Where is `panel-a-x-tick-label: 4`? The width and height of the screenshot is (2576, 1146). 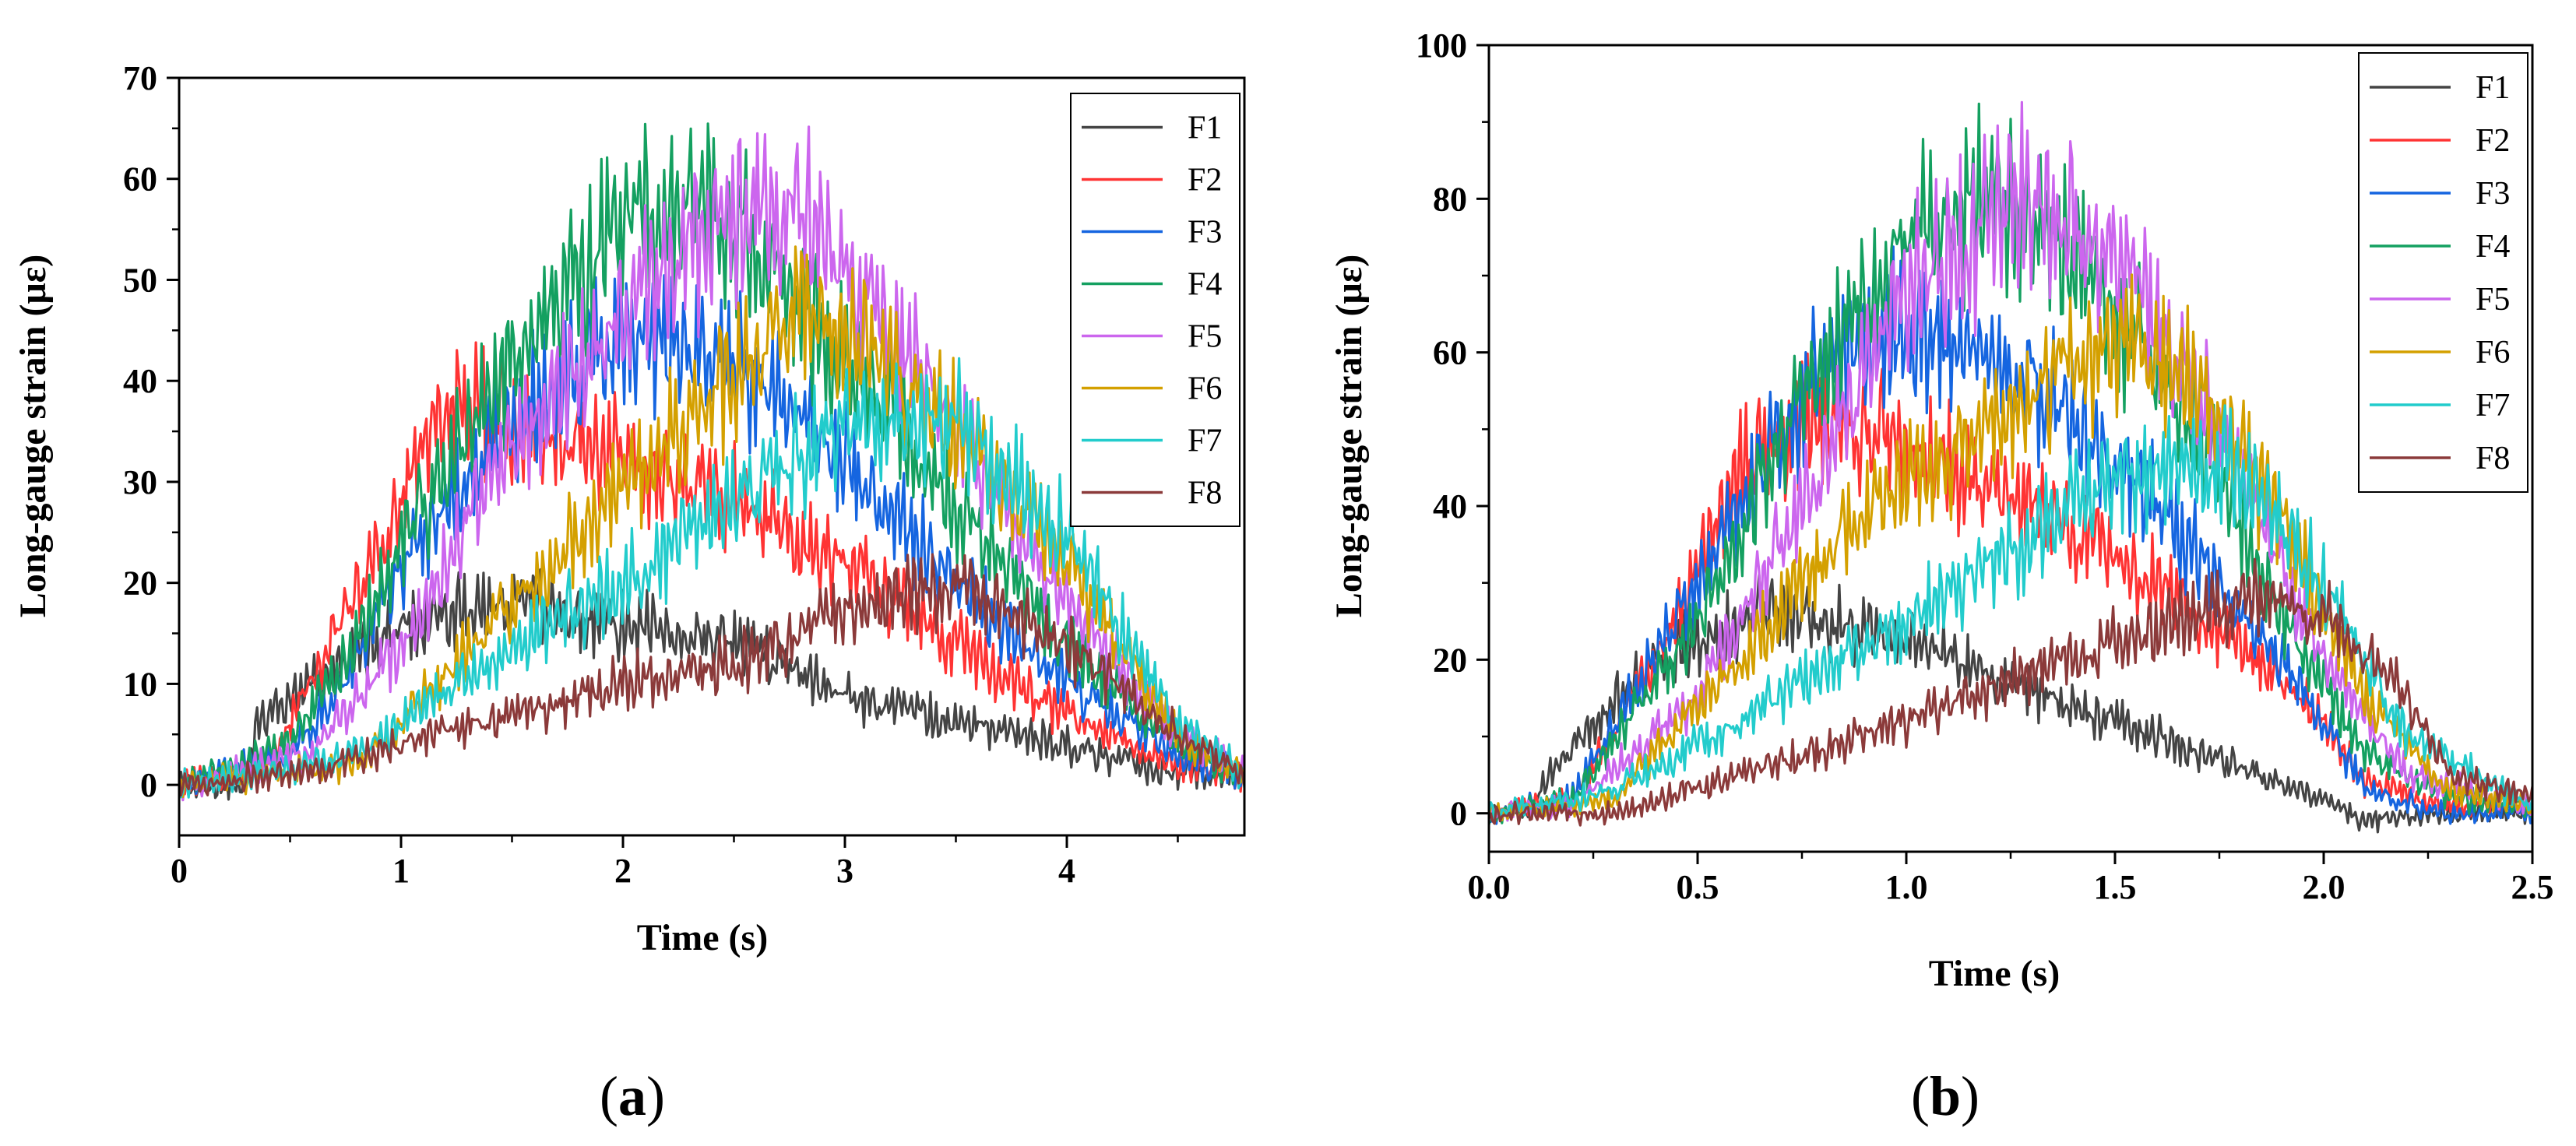 panel-a-x-tick-label: 4 is located at coordinates (1066, 871).